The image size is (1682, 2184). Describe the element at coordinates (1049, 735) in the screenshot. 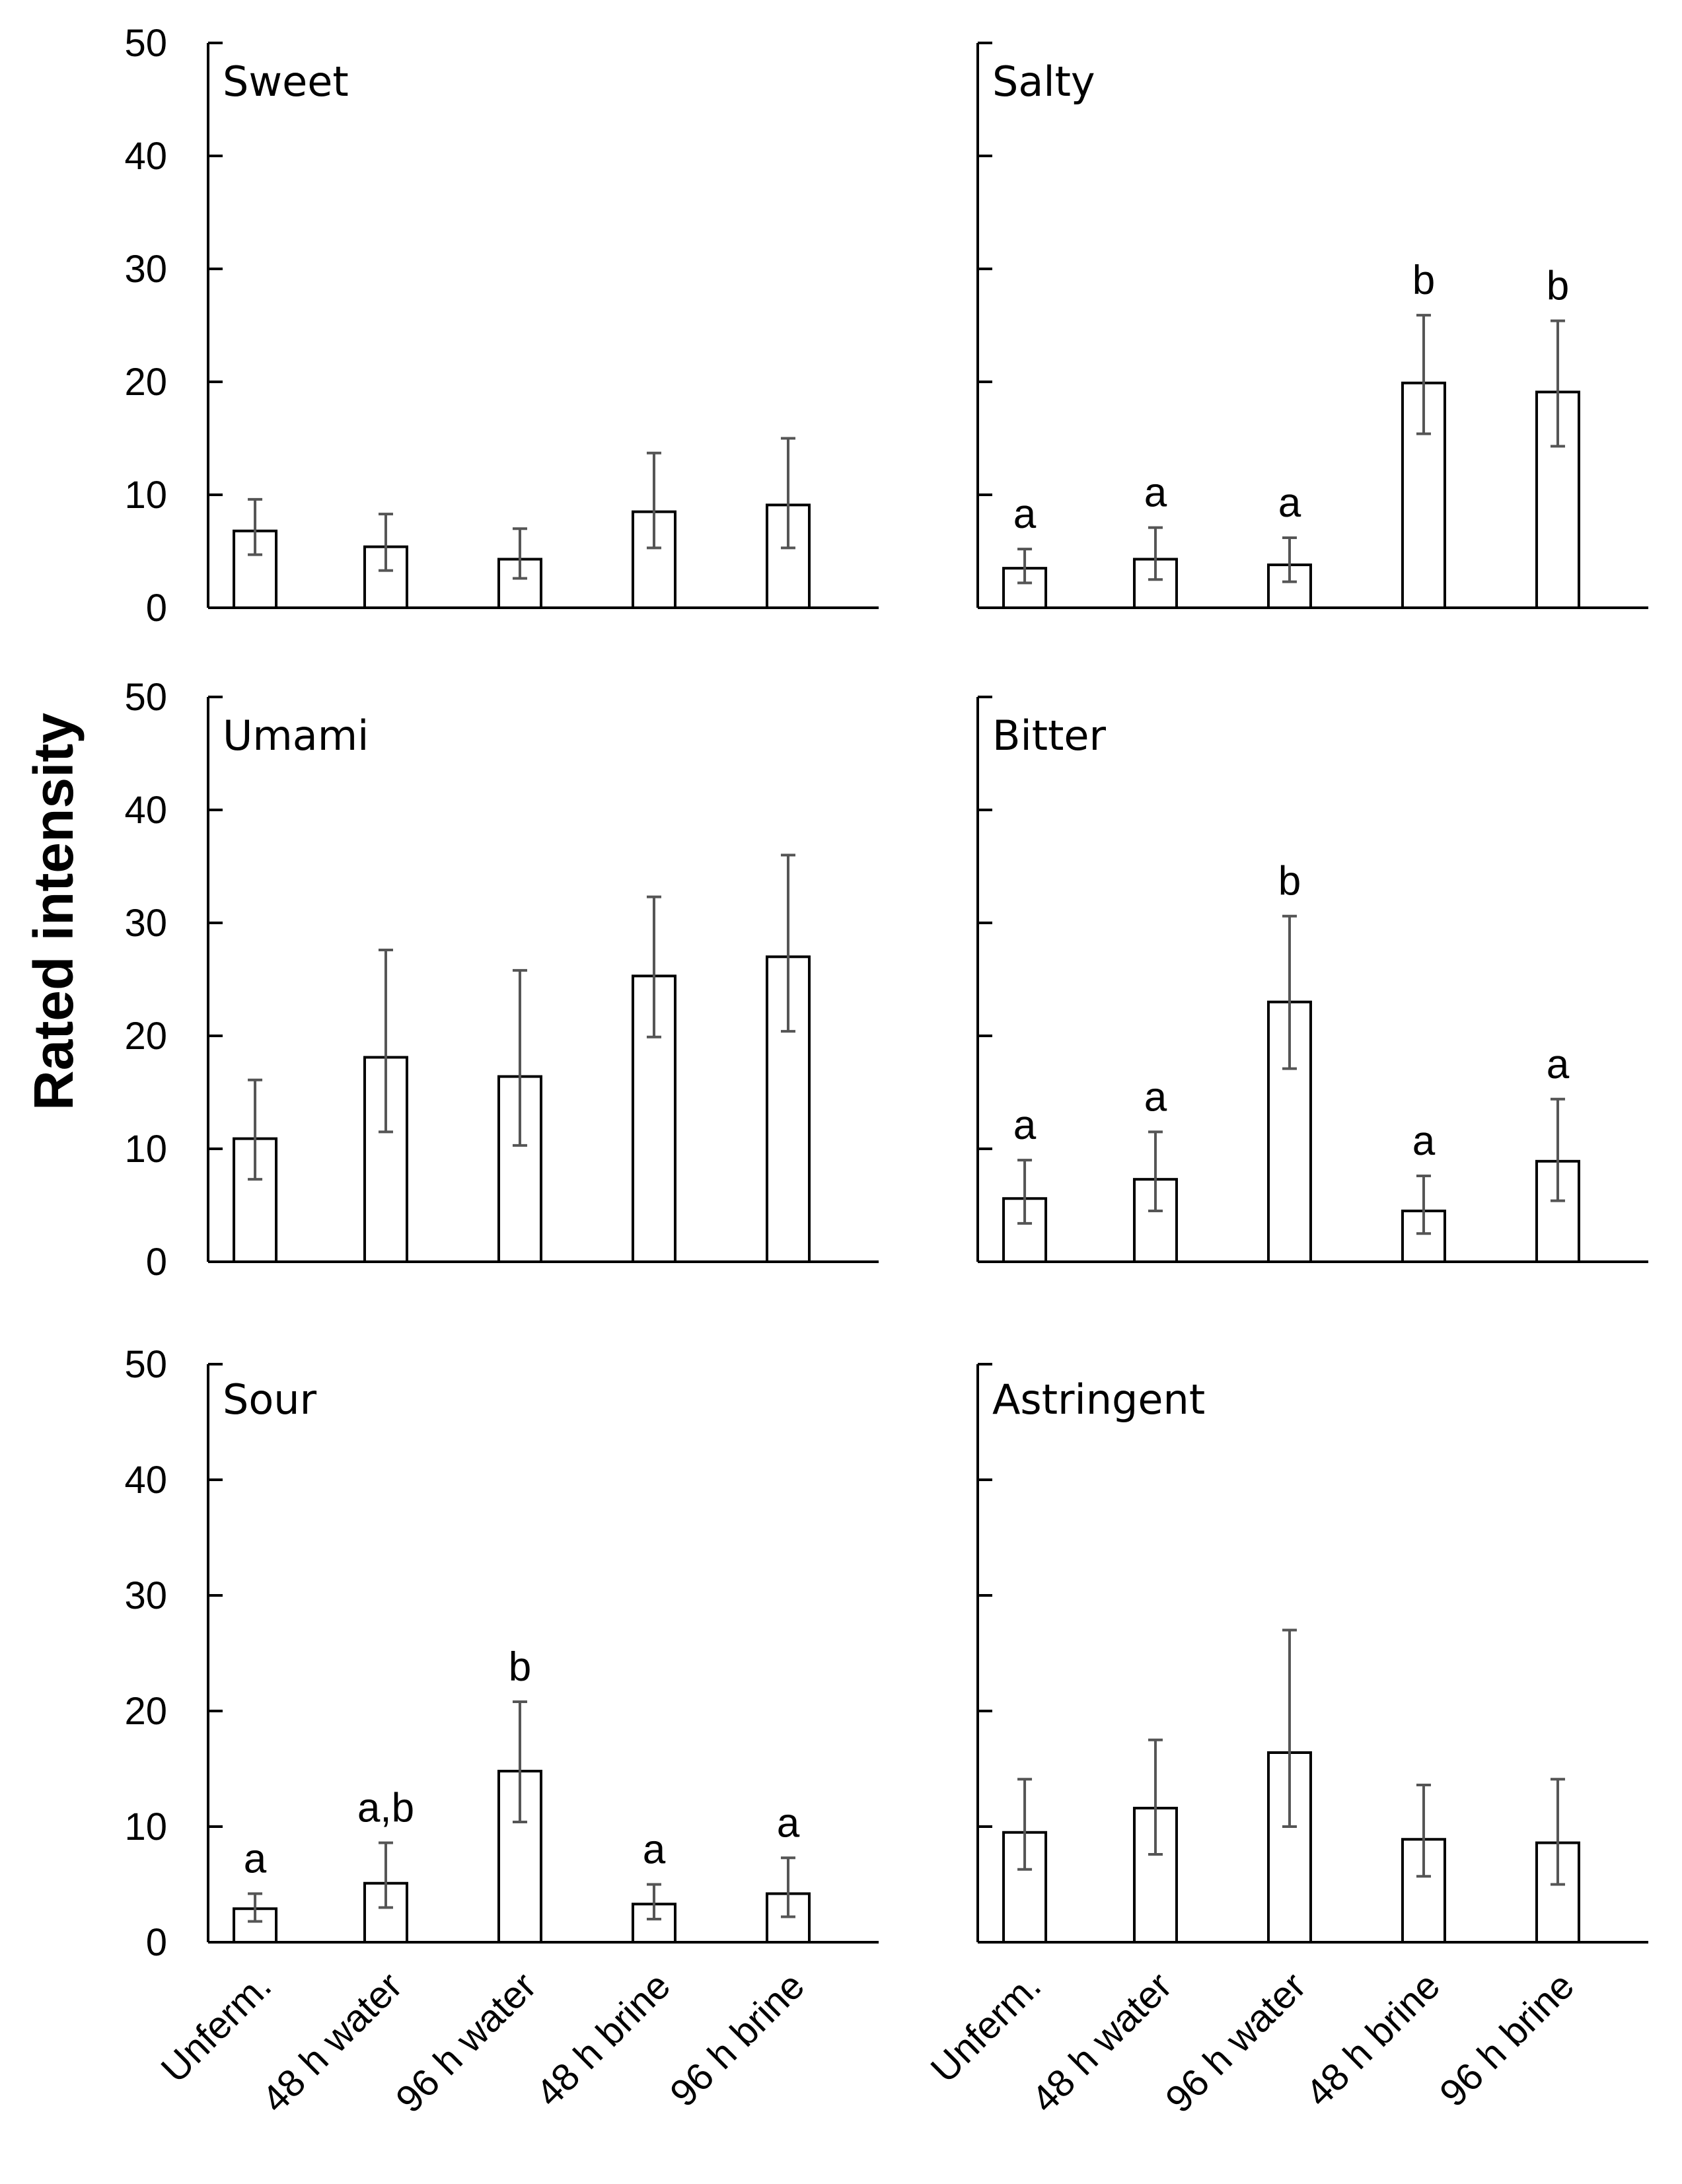

I see `panel-title: Bitter` at that location.